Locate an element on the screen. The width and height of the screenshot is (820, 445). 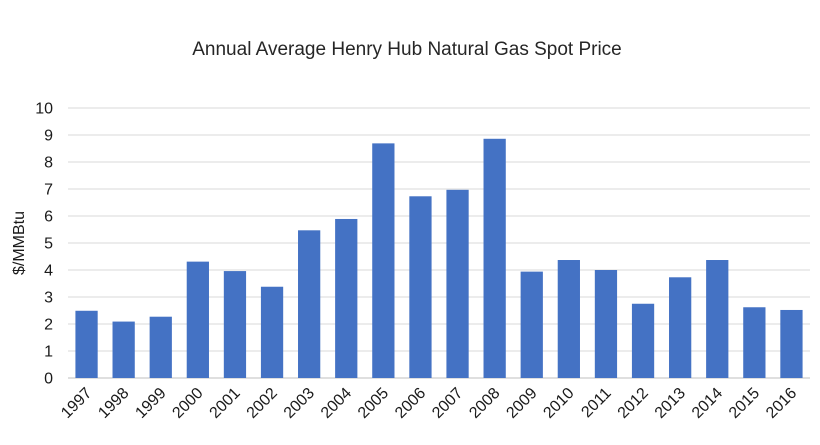
bar-2006 is located at coordinates (420, 287).